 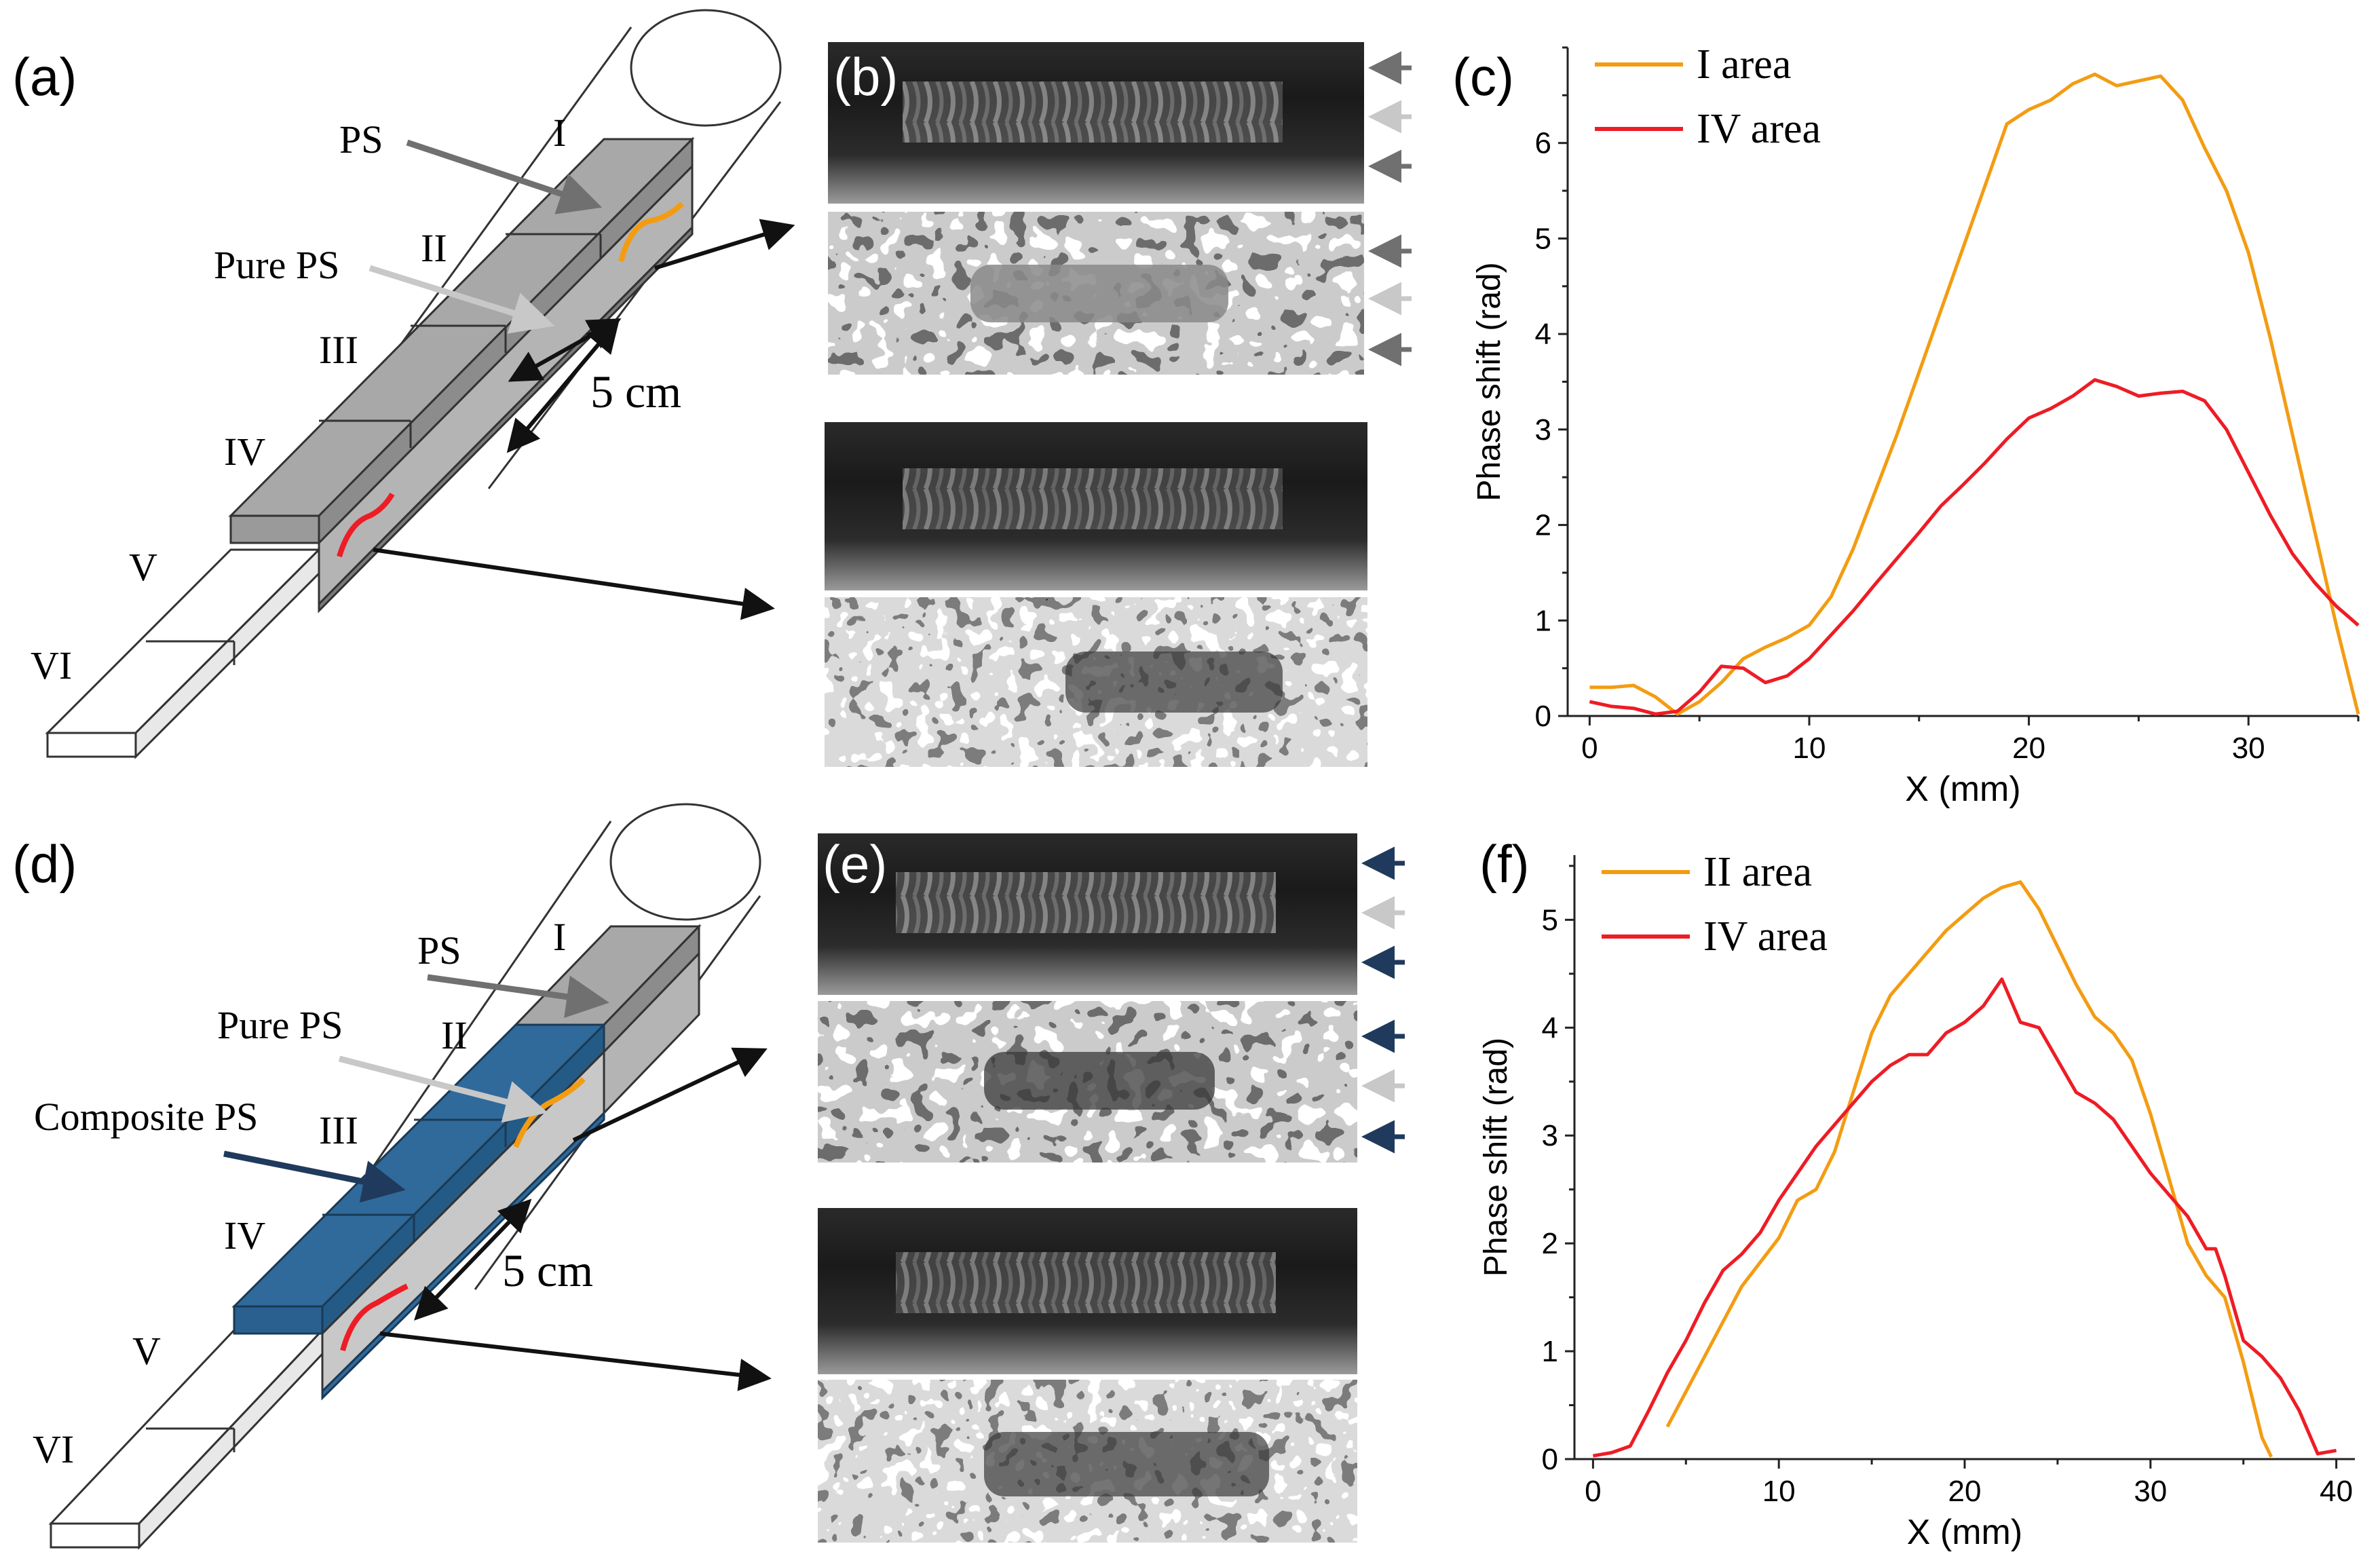 What do you see at coordinates (1096, 123) in the screenshot?
I see `b-top-intensity-image` at bounding box center [1096, 123].